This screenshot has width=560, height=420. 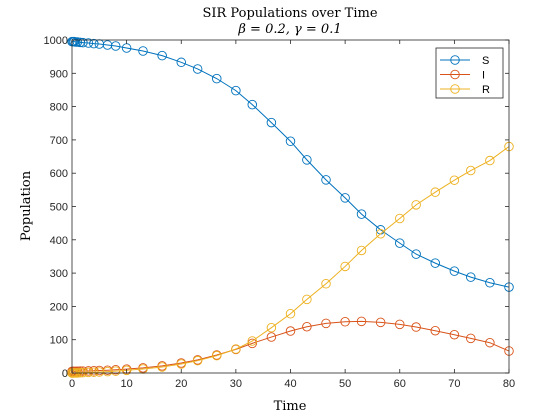 What do you see at coordinates (289, 29) in the screenshot?
I see `chart-subtitle: β = 0.2, γ = 0.1` at bounding box center [289, 29].